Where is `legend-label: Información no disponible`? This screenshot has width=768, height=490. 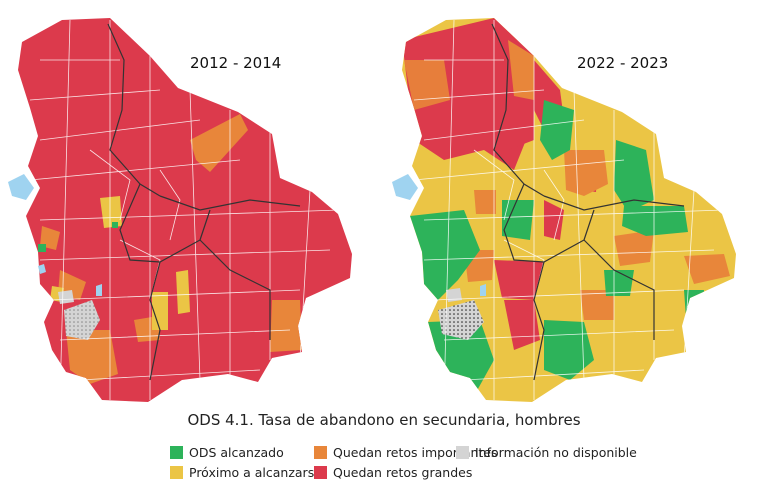
legend-label: Información no disponible is located at coordinates (556, 452).